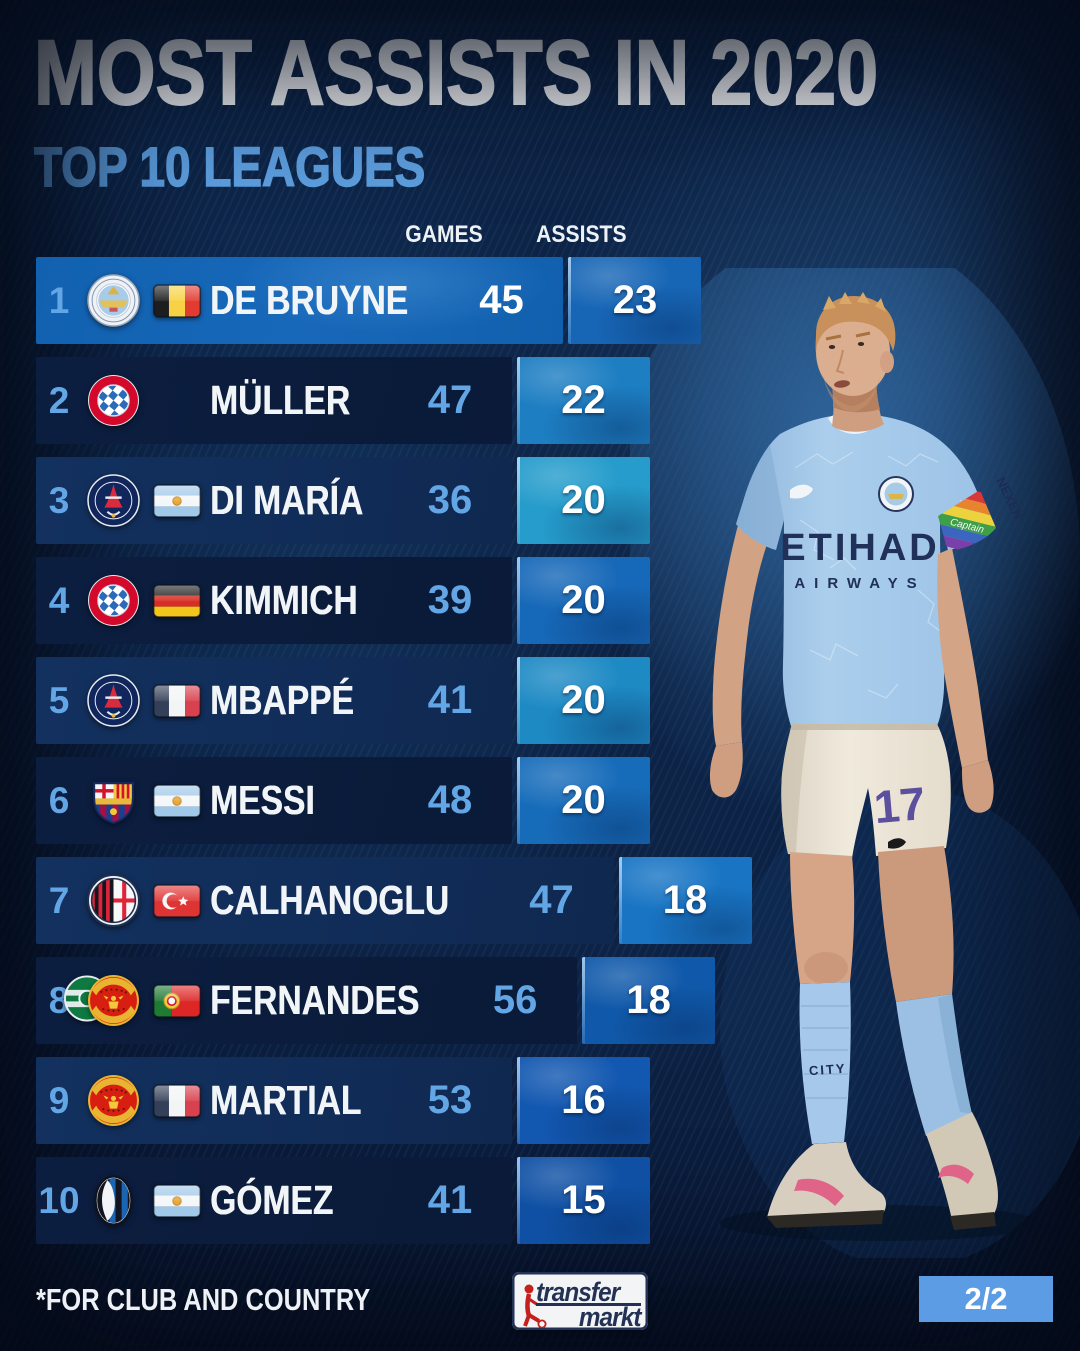 Image resolution: width=1080 pixels, height=1351 pixels. I want to click on page-subtitle-wrap: TOP 10 LEAGUES, so click(272, 166).